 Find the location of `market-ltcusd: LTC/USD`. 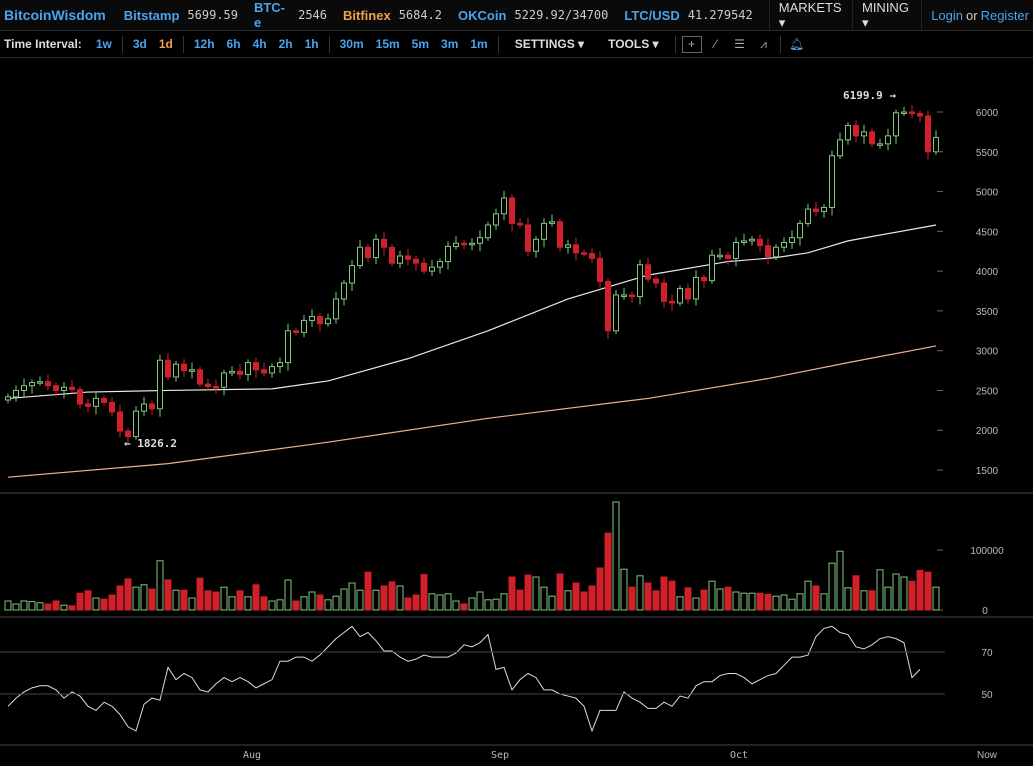

market-ltcusd: LTC/USD is located at coordinates (652, 15).